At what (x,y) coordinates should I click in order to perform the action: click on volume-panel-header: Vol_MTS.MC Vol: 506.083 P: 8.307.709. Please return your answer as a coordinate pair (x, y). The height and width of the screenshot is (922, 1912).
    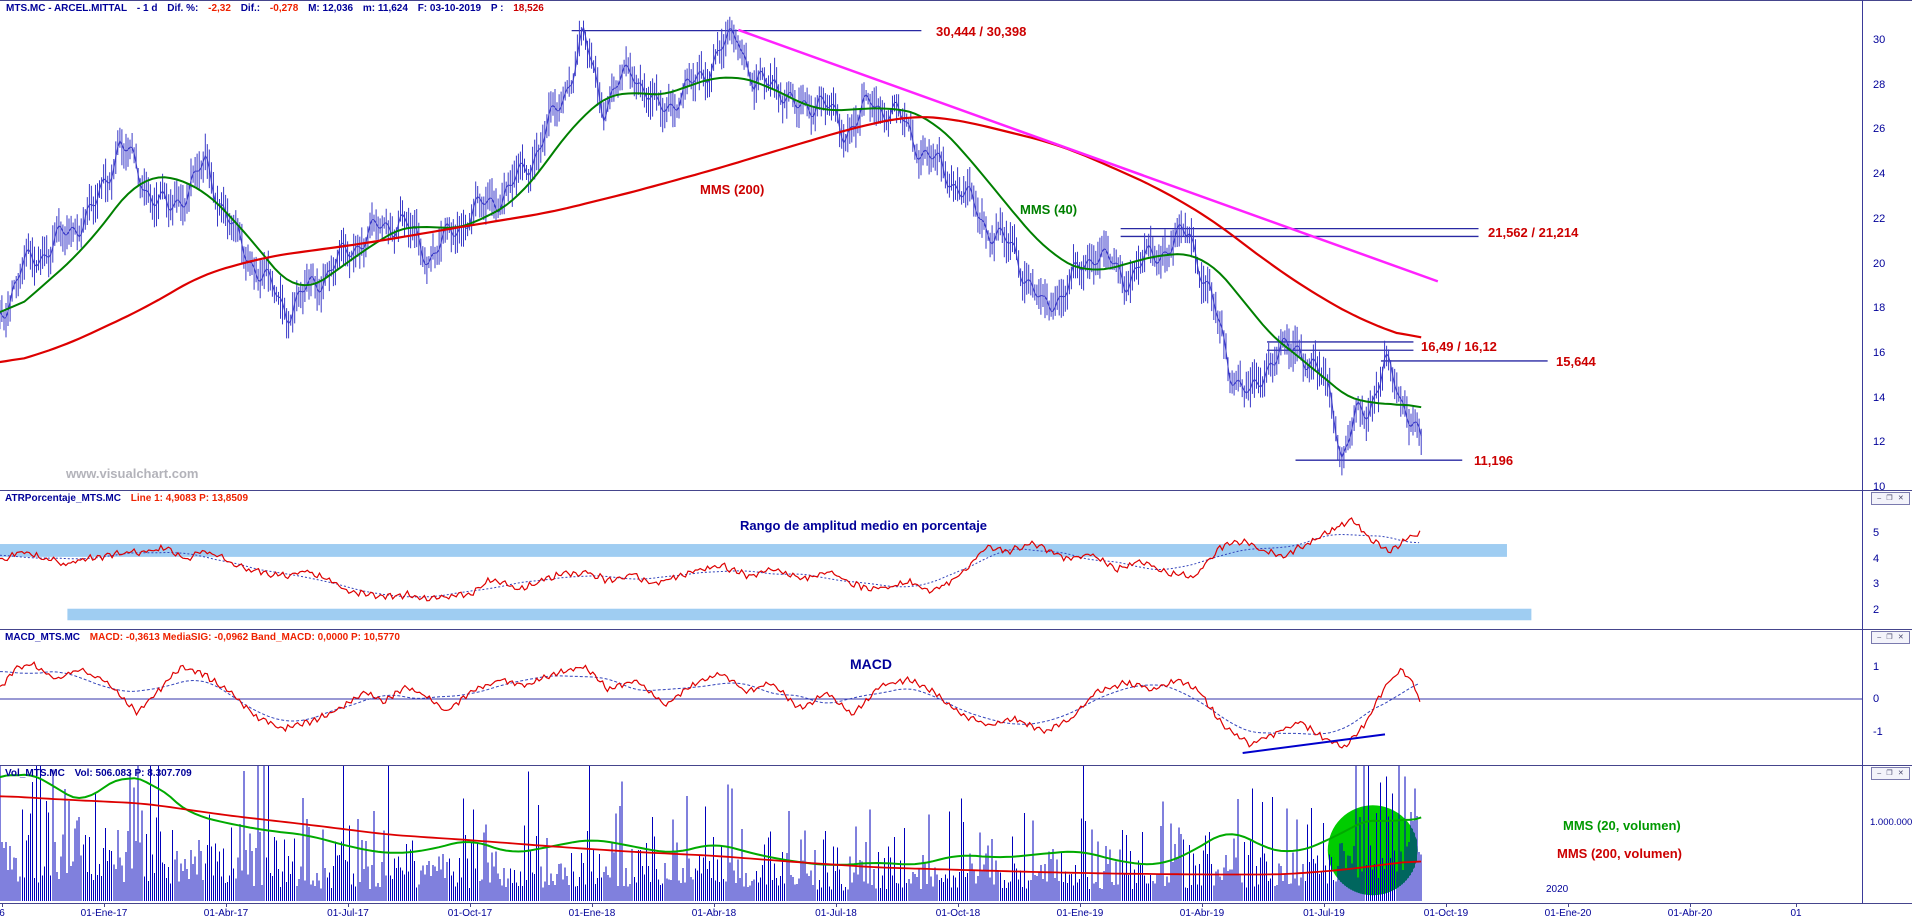
    Looking at the image, I should click on (102, 773).